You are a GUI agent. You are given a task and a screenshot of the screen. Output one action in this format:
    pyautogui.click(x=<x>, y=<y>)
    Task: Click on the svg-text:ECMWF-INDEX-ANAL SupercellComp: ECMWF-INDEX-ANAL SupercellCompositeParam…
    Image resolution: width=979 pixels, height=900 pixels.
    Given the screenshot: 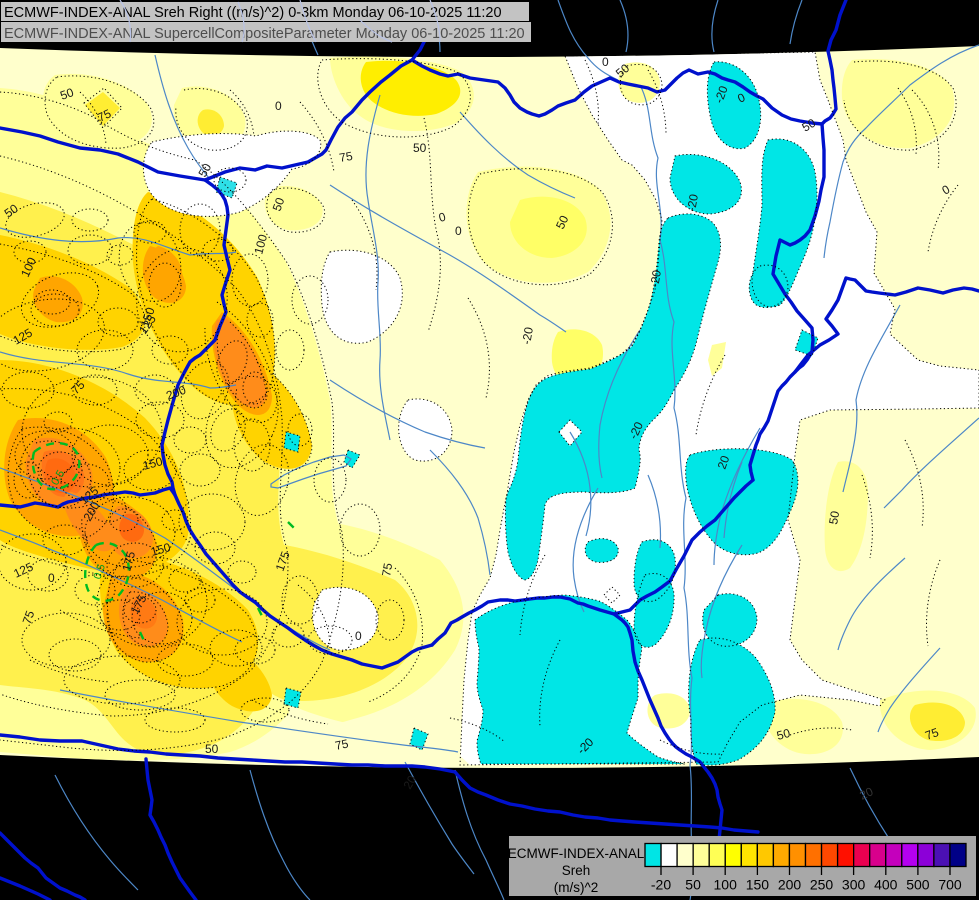 What is the action you would take?
    pyautogui.click(x=264, y=34)
    